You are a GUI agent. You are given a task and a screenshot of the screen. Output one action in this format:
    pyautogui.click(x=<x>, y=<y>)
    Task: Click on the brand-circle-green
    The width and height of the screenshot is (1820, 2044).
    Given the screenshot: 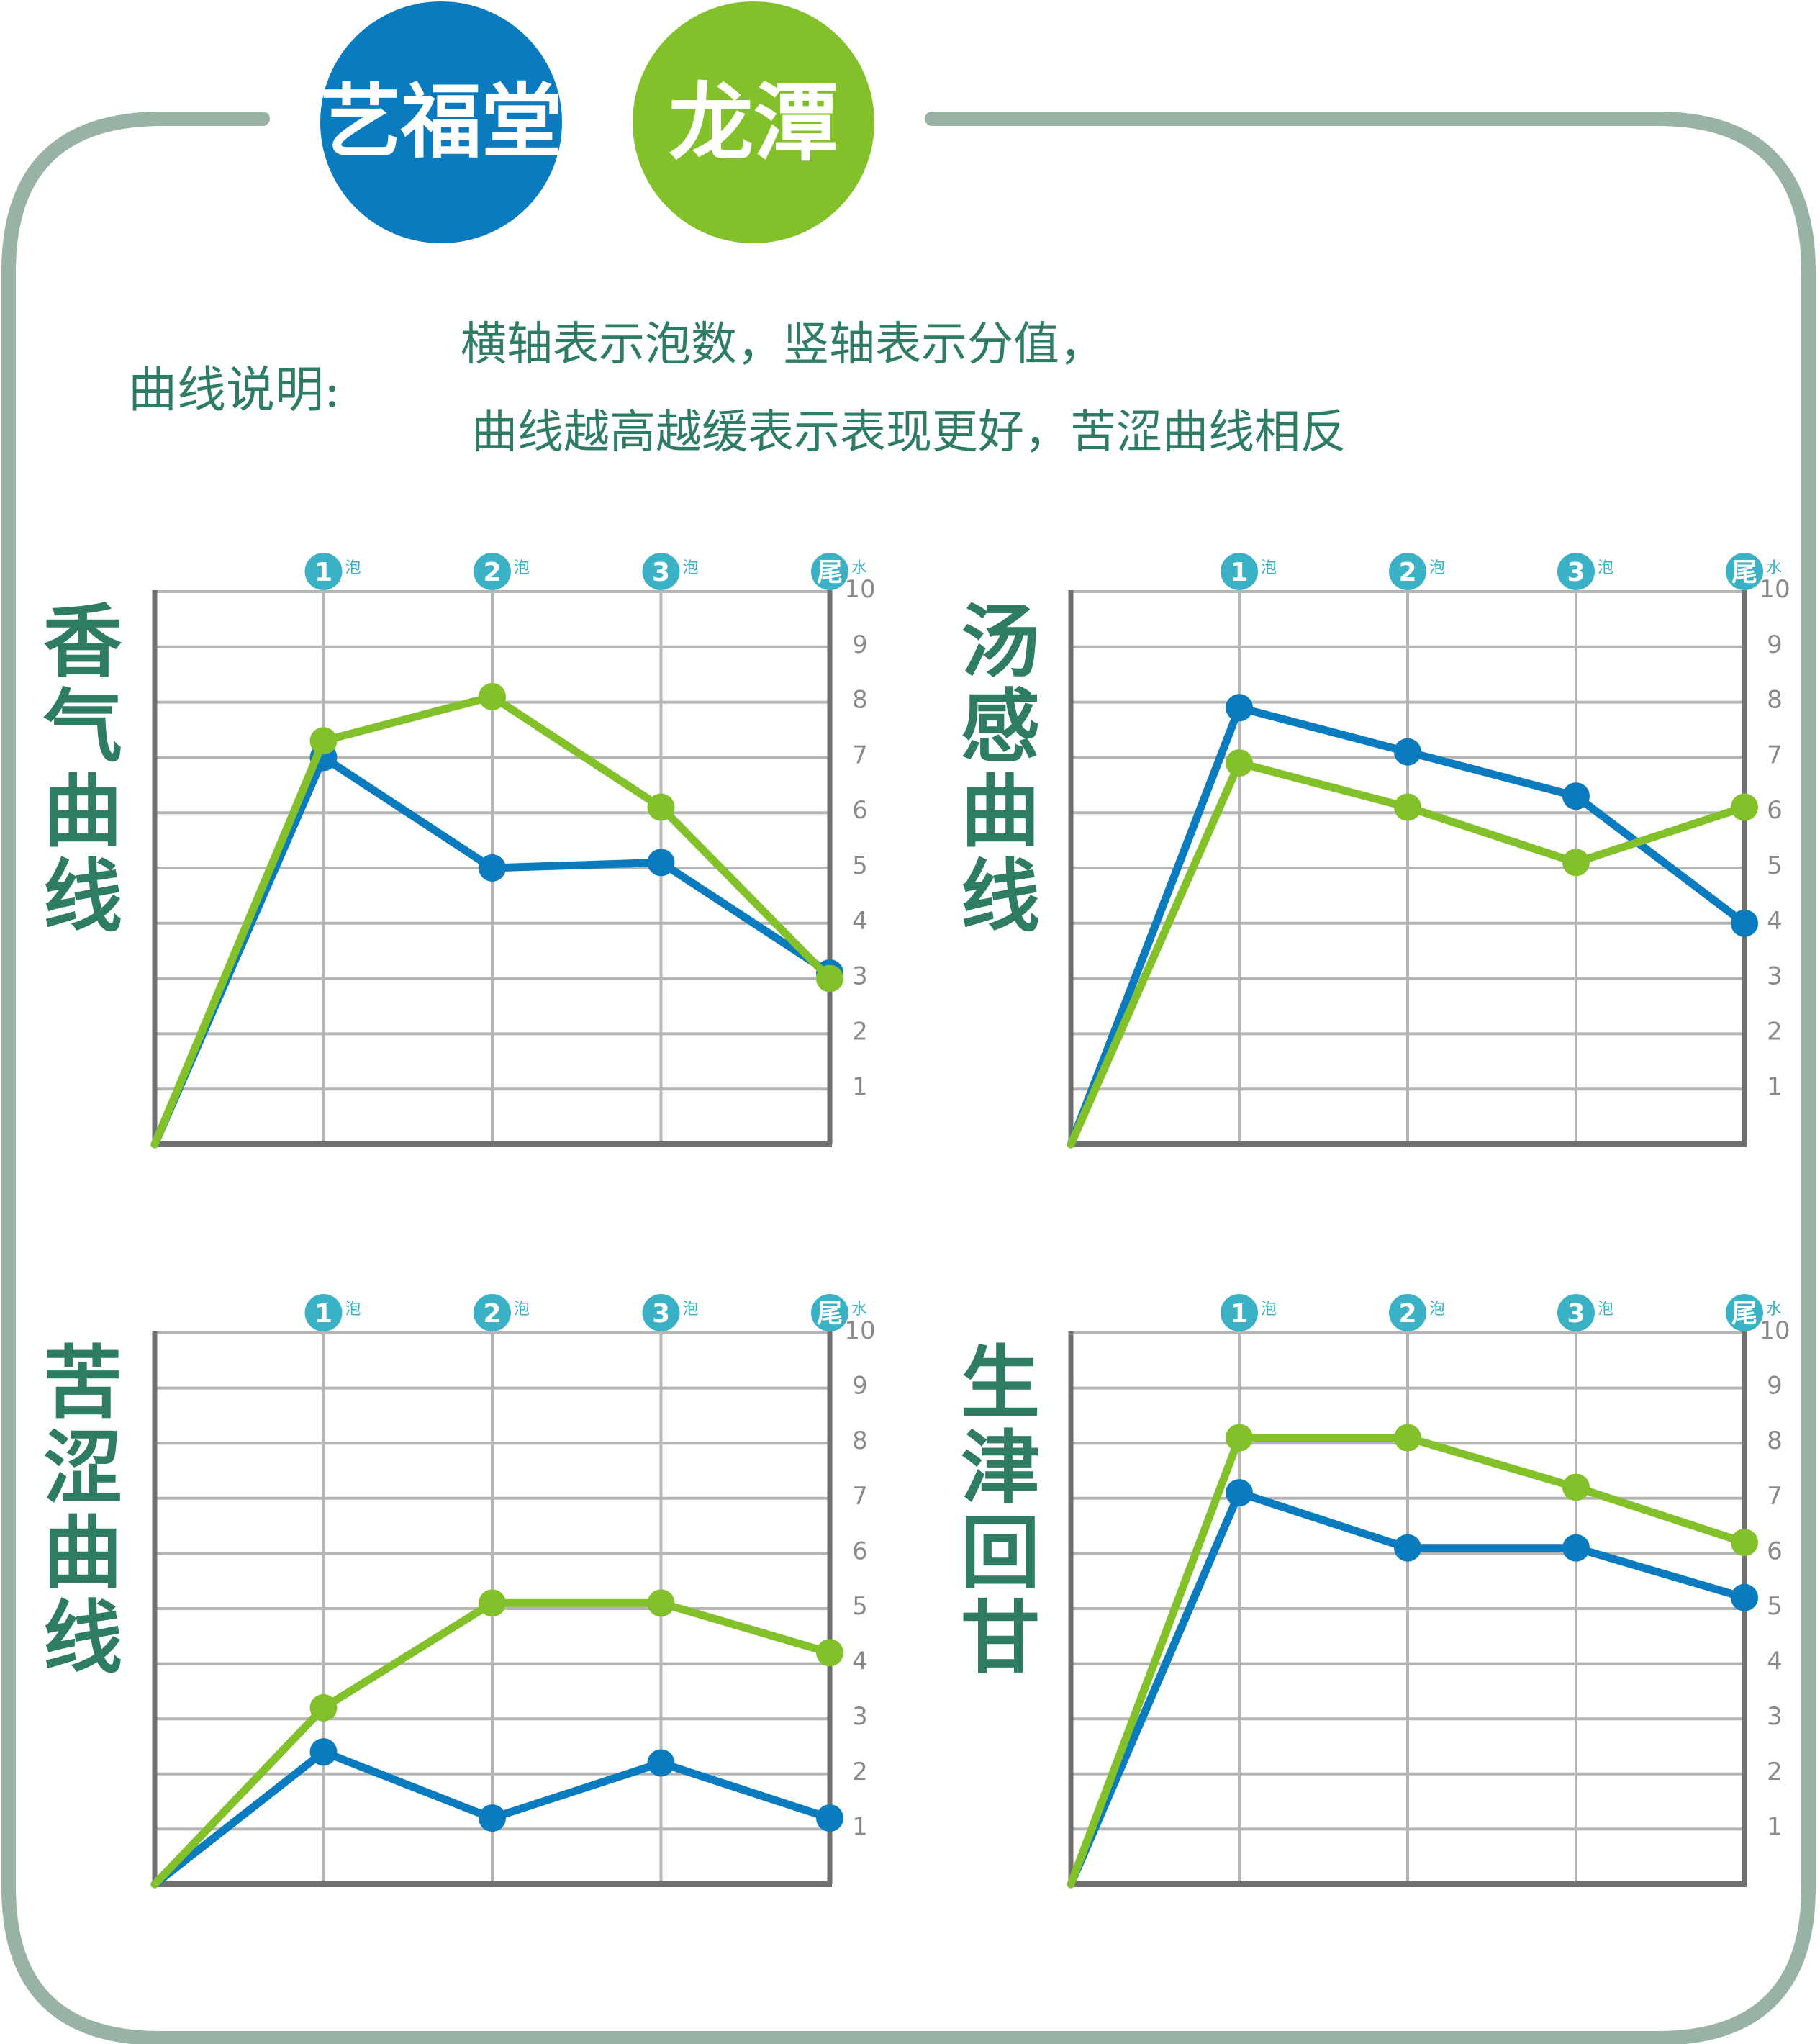 What is the action you would take?
    pyautogui.click(x=753, y=122)
    